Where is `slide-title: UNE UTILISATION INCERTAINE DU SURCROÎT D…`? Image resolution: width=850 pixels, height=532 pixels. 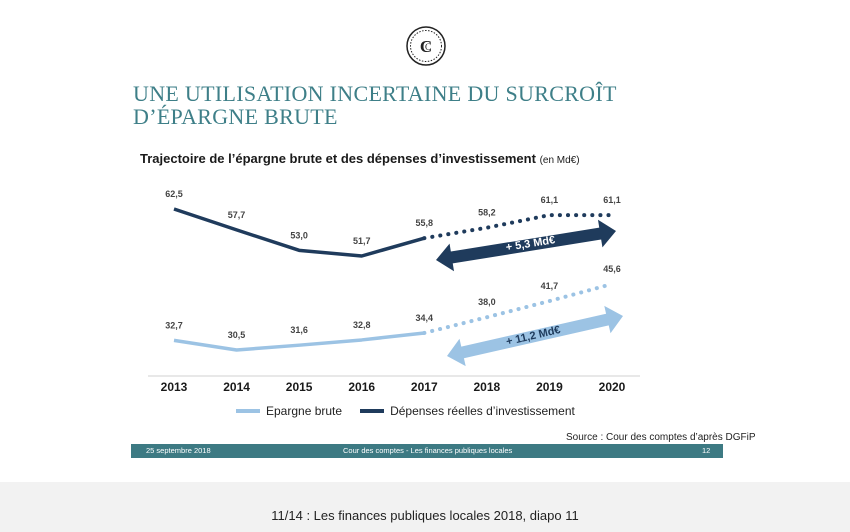
slide-title: UNE UTILISATION INCERTAINE DU SURCROÎT D… is located at coordinates (375, 105).